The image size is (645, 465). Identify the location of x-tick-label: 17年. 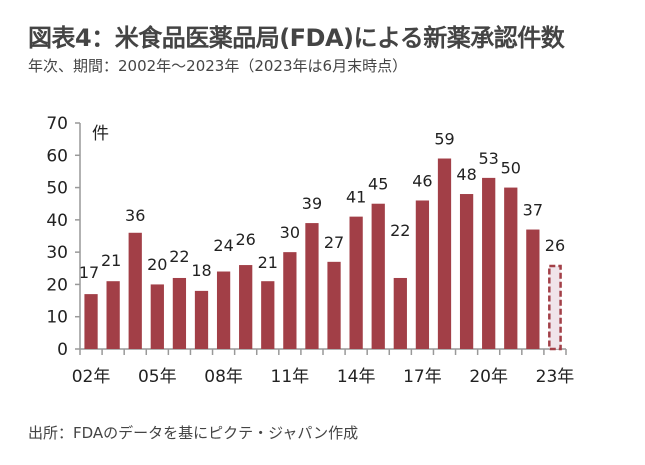
(422, 377).